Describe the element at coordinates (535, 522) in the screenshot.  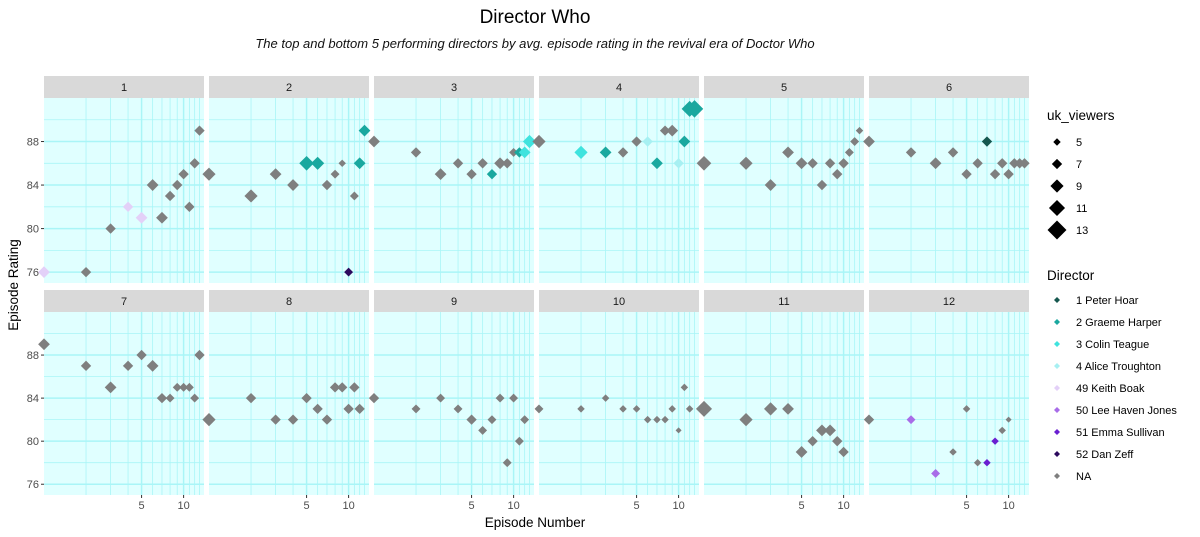
I see `x-axis-title: Episode Number` at that location.